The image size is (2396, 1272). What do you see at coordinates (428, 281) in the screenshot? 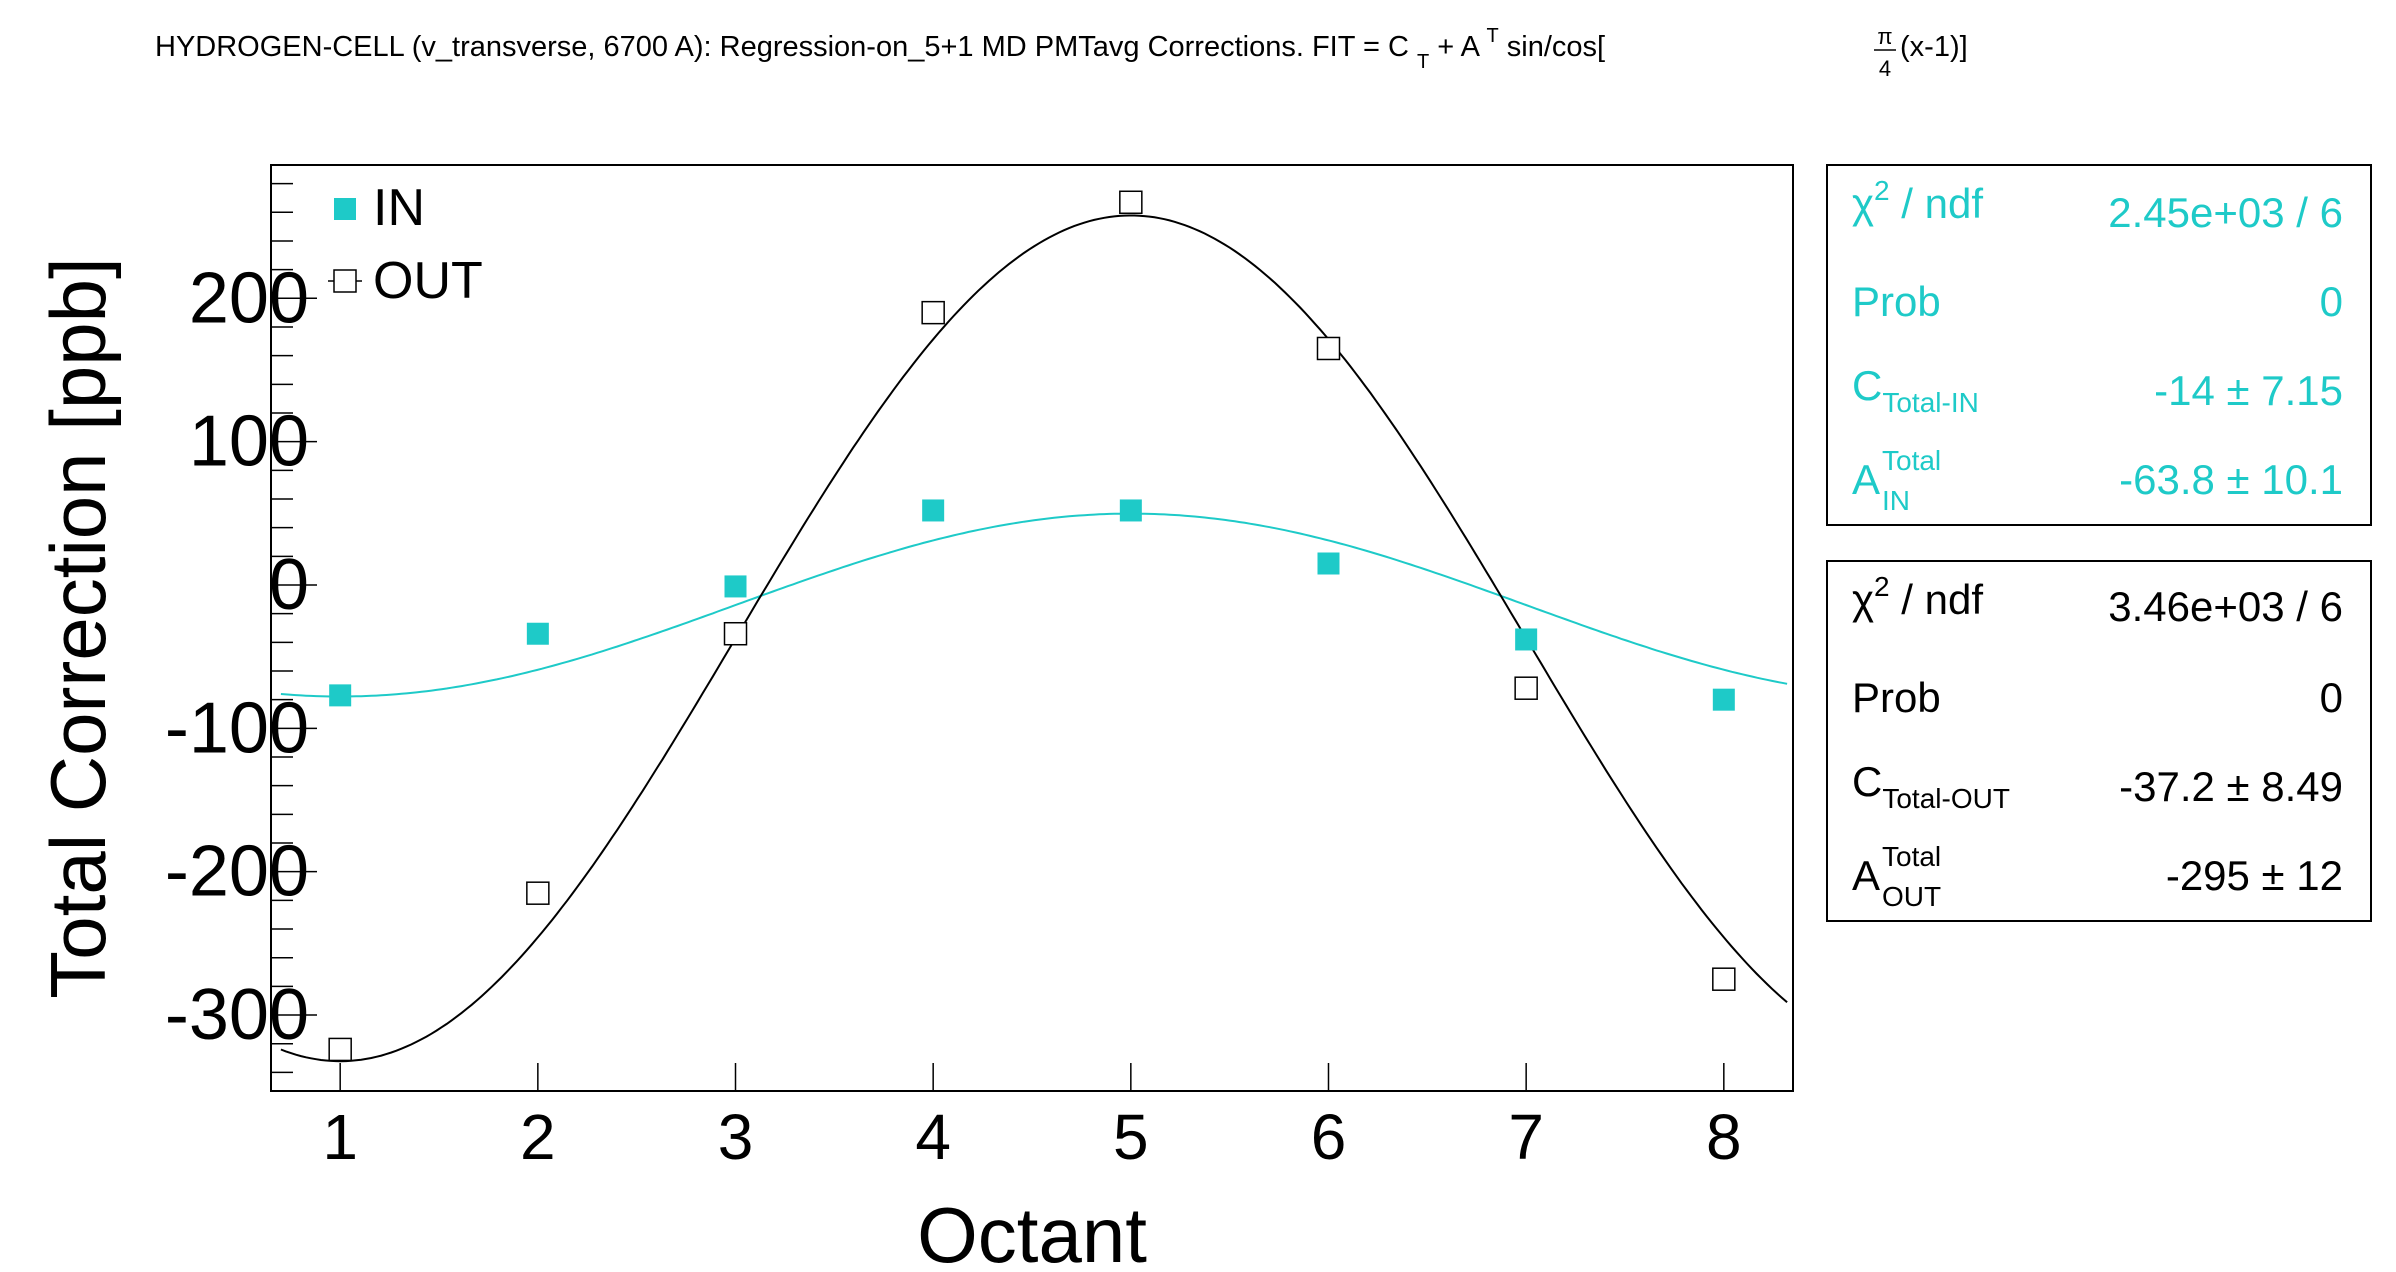
I see `legend-label-out: OUT` at bounding box center [428, 281].